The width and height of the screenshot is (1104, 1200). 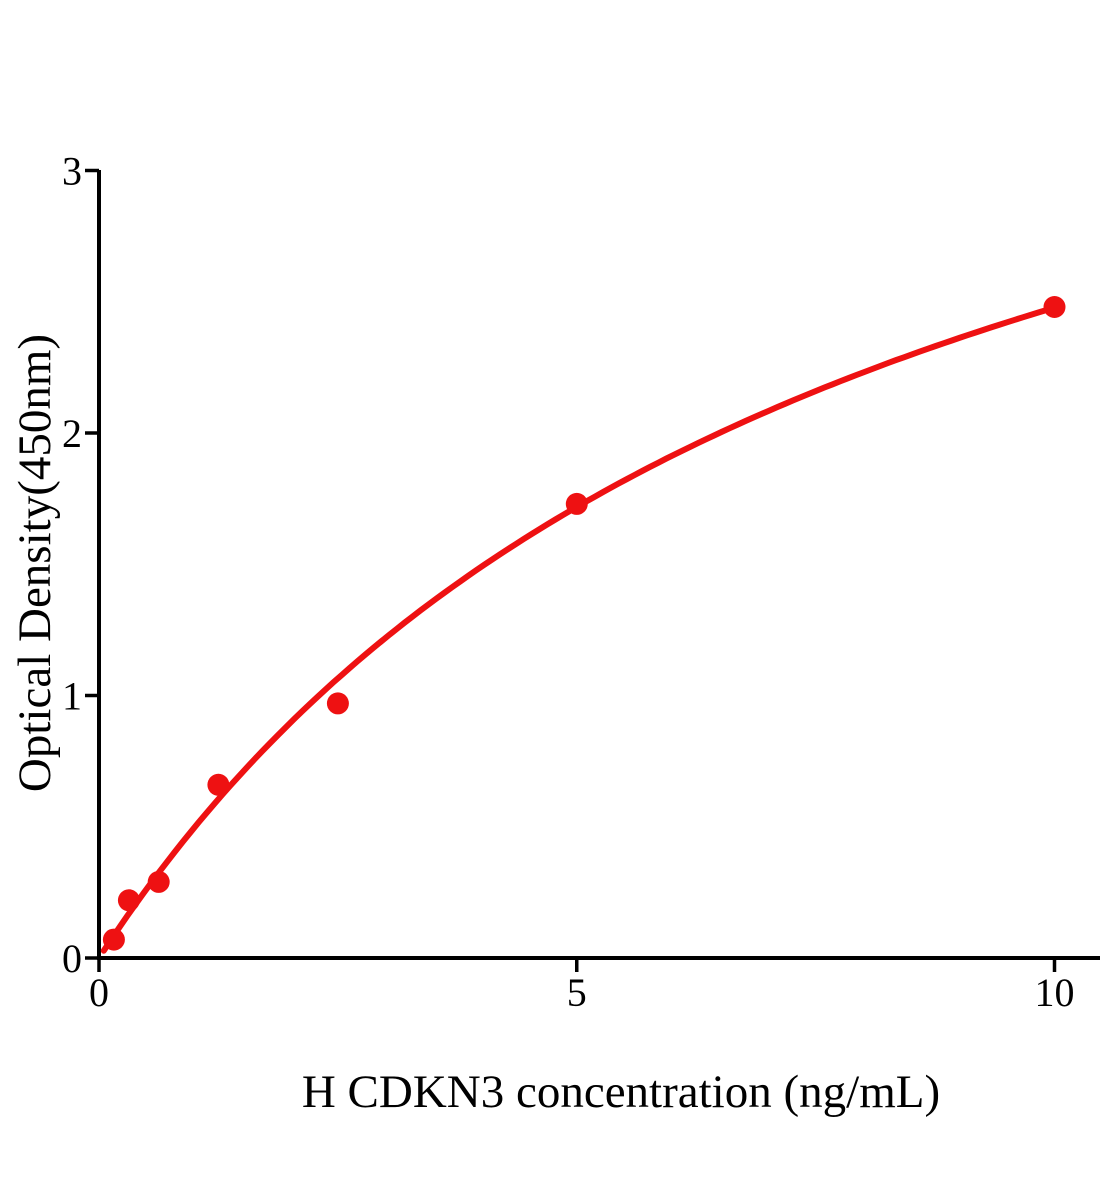 I want to click on y-tick-label: 2, so click(x=72, y=433).